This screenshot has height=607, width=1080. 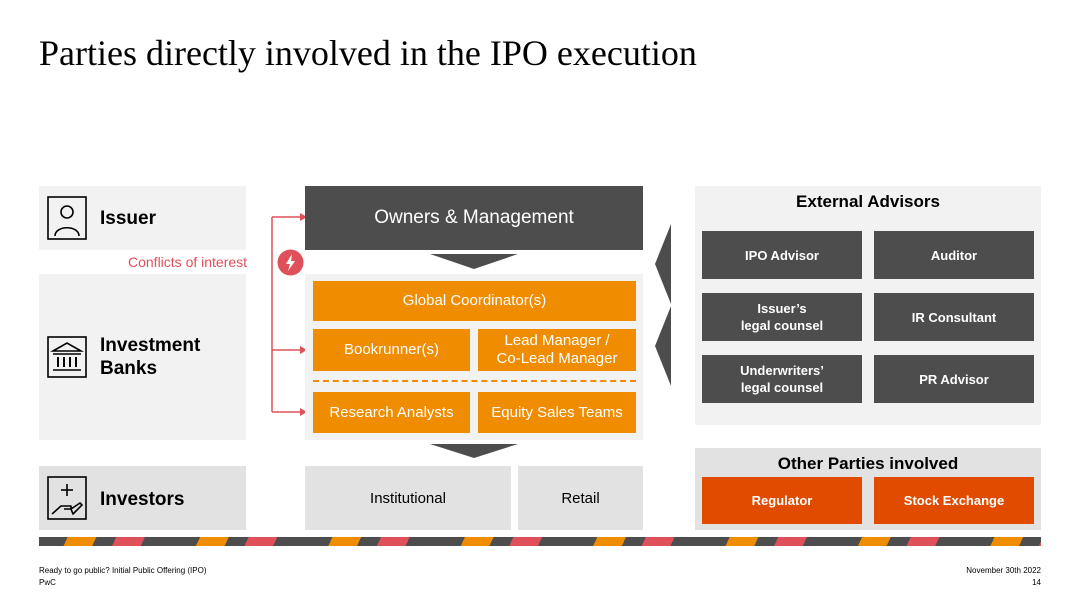 What do you see at coordinates (954, 255) in the screenshot?
I see `auditor-box: Auditor` at bounding box center [954, 255].